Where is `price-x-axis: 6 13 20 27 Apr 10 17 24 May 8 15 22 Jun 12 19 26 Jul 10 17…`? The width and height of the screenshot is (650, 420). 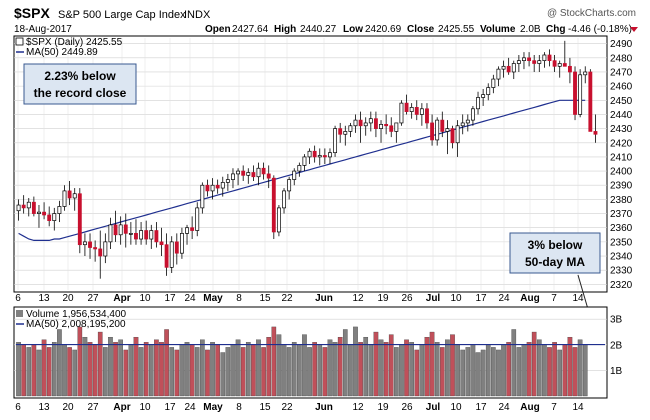
price-x-axis: 6 13 20 27 Apr 10 17 24 May 8 15 22 Jun 12 19 26 Jul 10 17… is located at coordinates (299, 298).